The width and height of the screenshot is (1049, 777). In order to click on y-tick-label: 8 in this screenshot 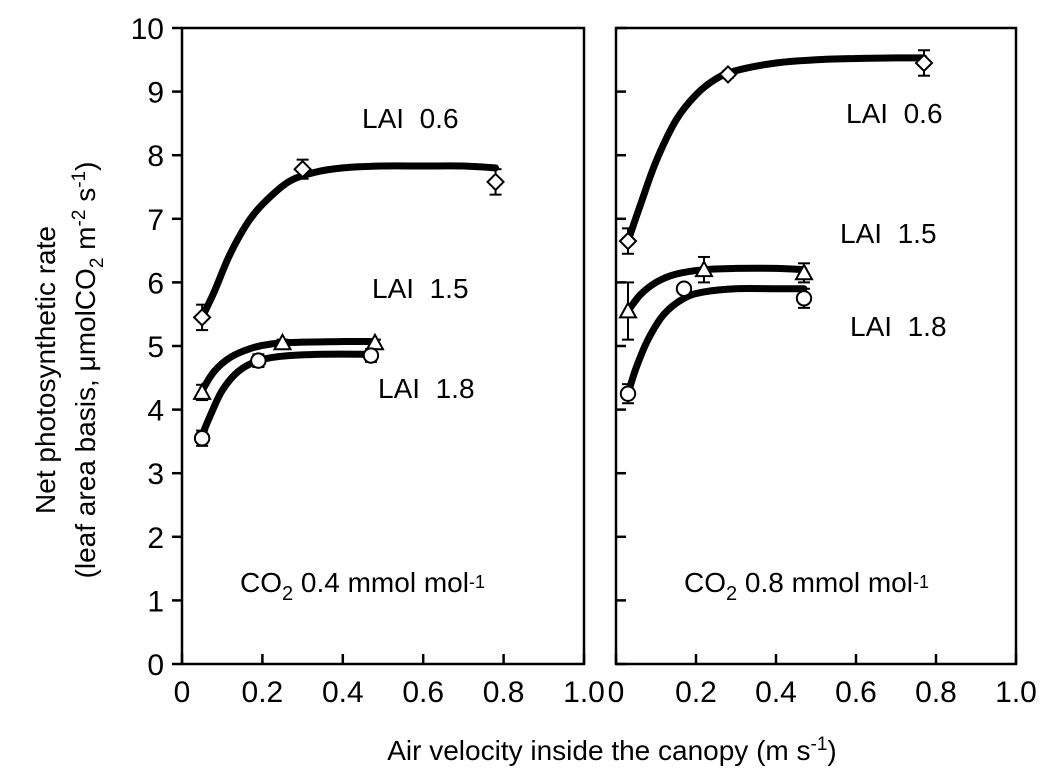, I will do `click(155, 156)`.